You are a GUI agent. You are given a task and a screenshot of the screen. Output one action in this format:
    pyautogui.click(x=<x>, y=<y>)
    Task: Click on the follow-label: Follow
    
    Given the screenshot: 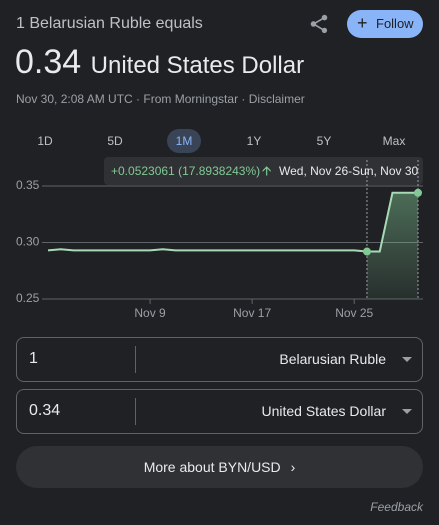 What is the action you would take?
    pyautogui.click(x=395, y=23)
    